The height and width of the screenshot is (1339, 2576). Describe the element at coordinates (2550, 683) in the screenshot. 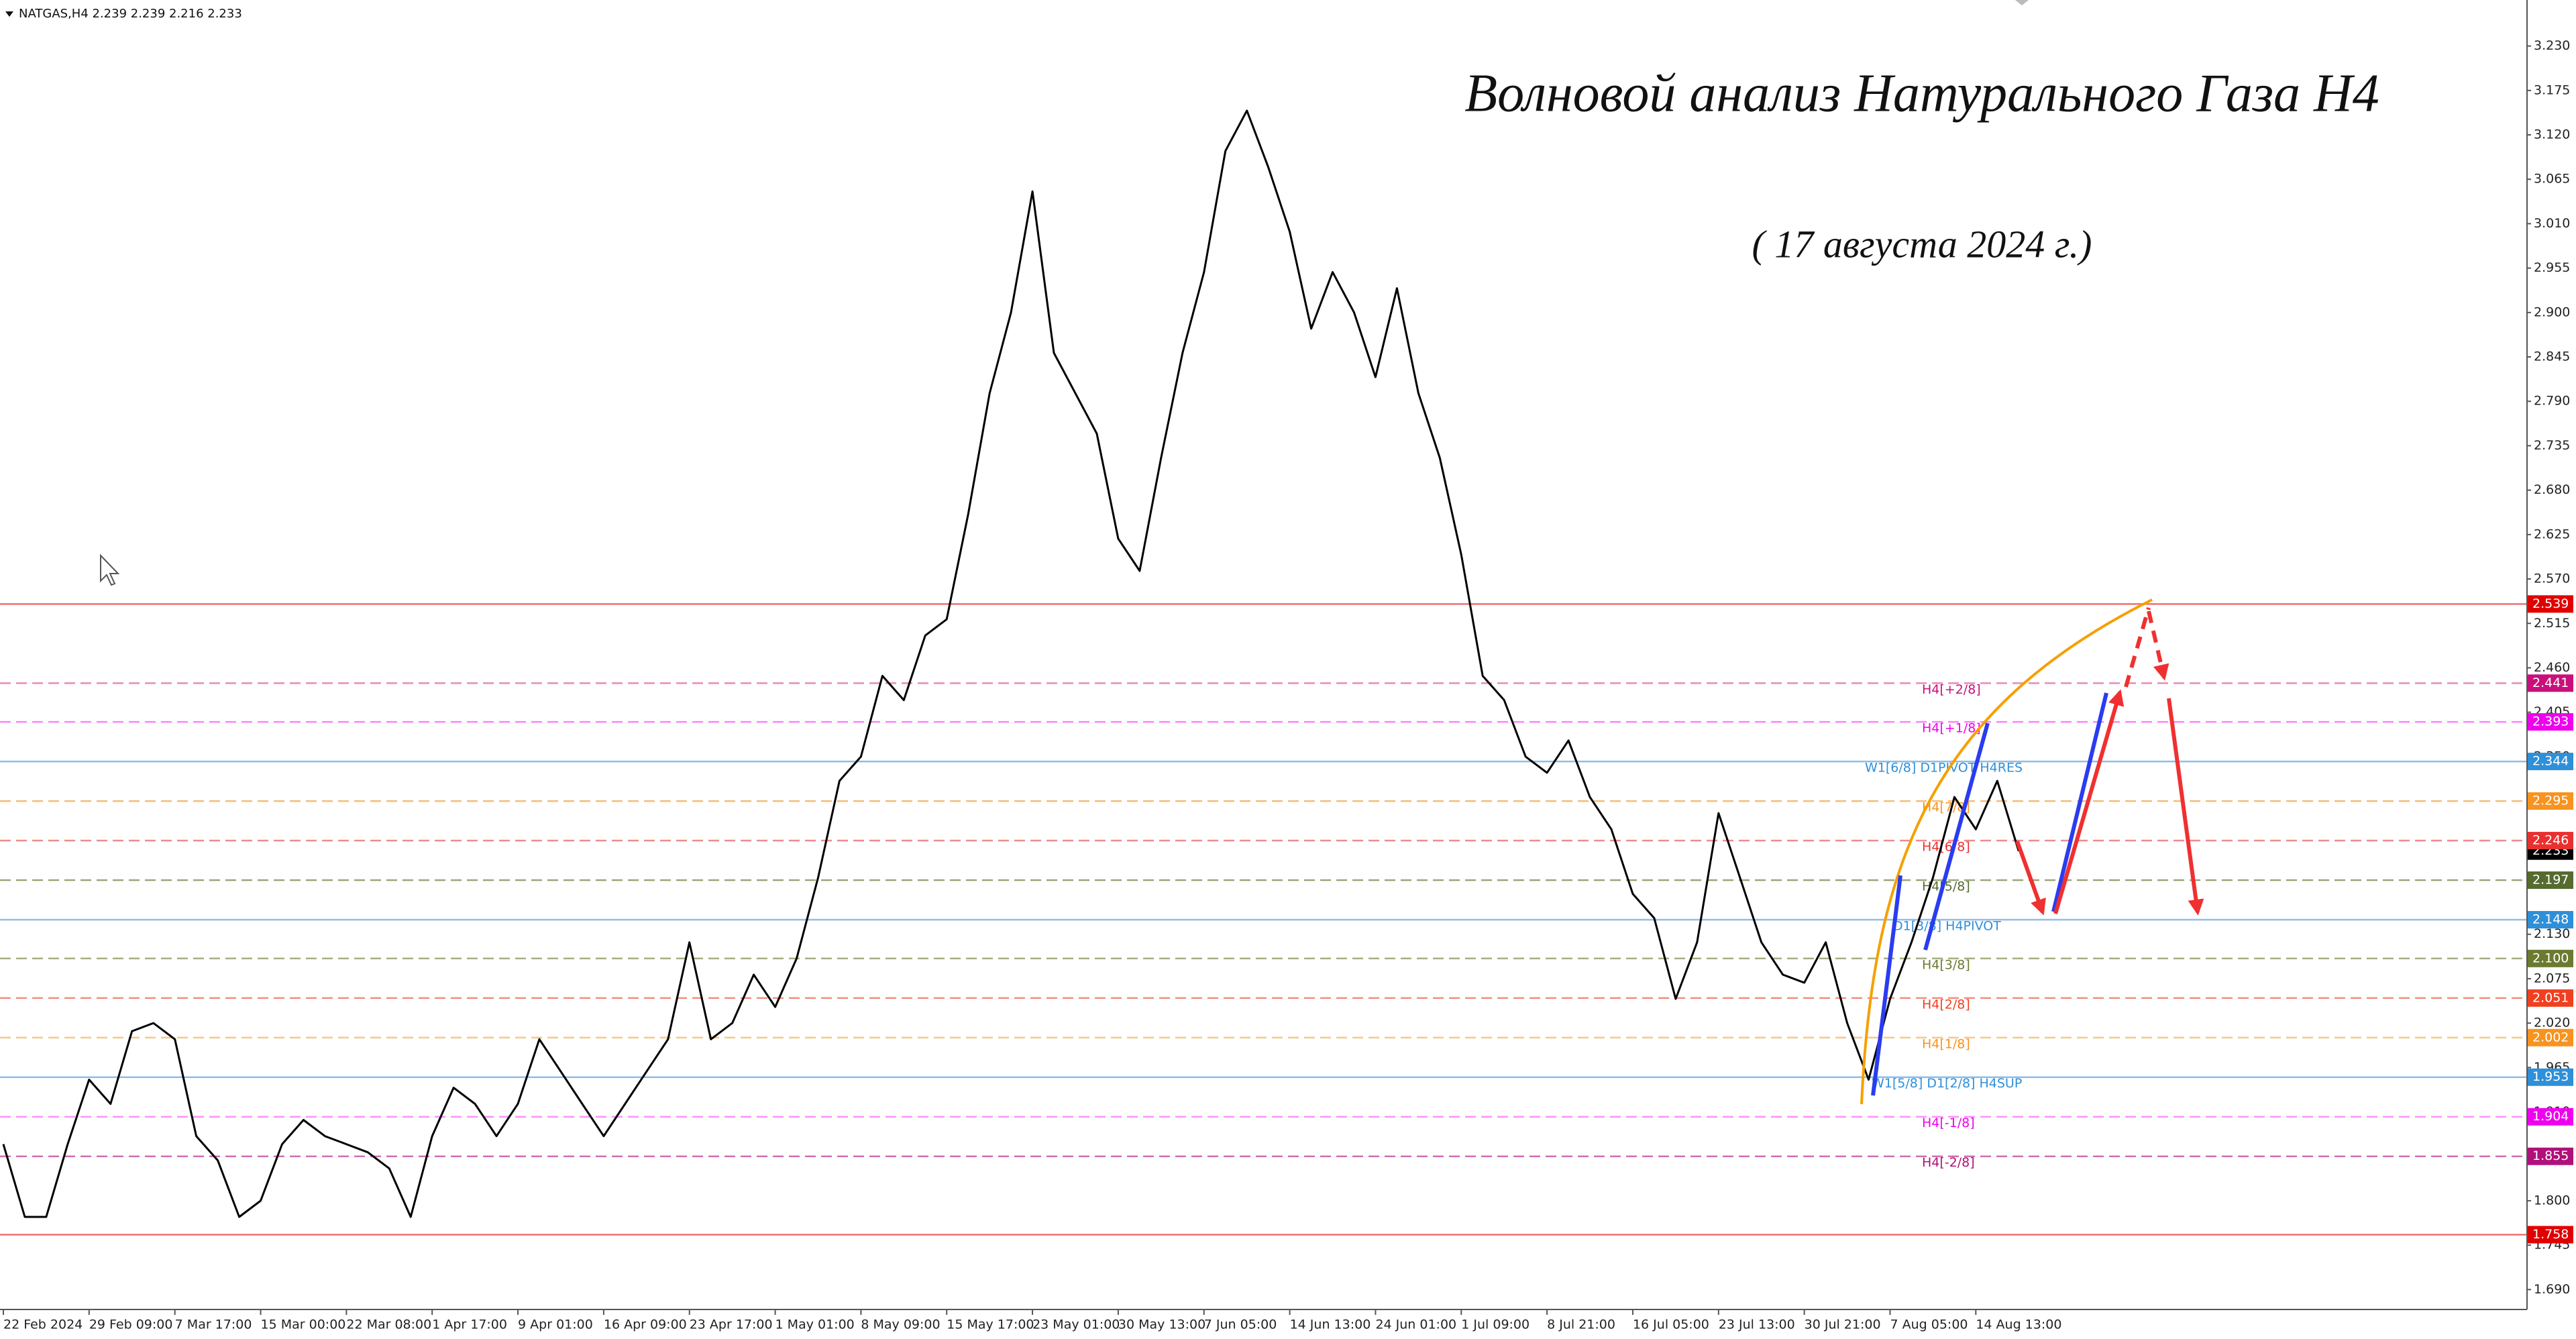

I see `level-label: 2.441` at that location.